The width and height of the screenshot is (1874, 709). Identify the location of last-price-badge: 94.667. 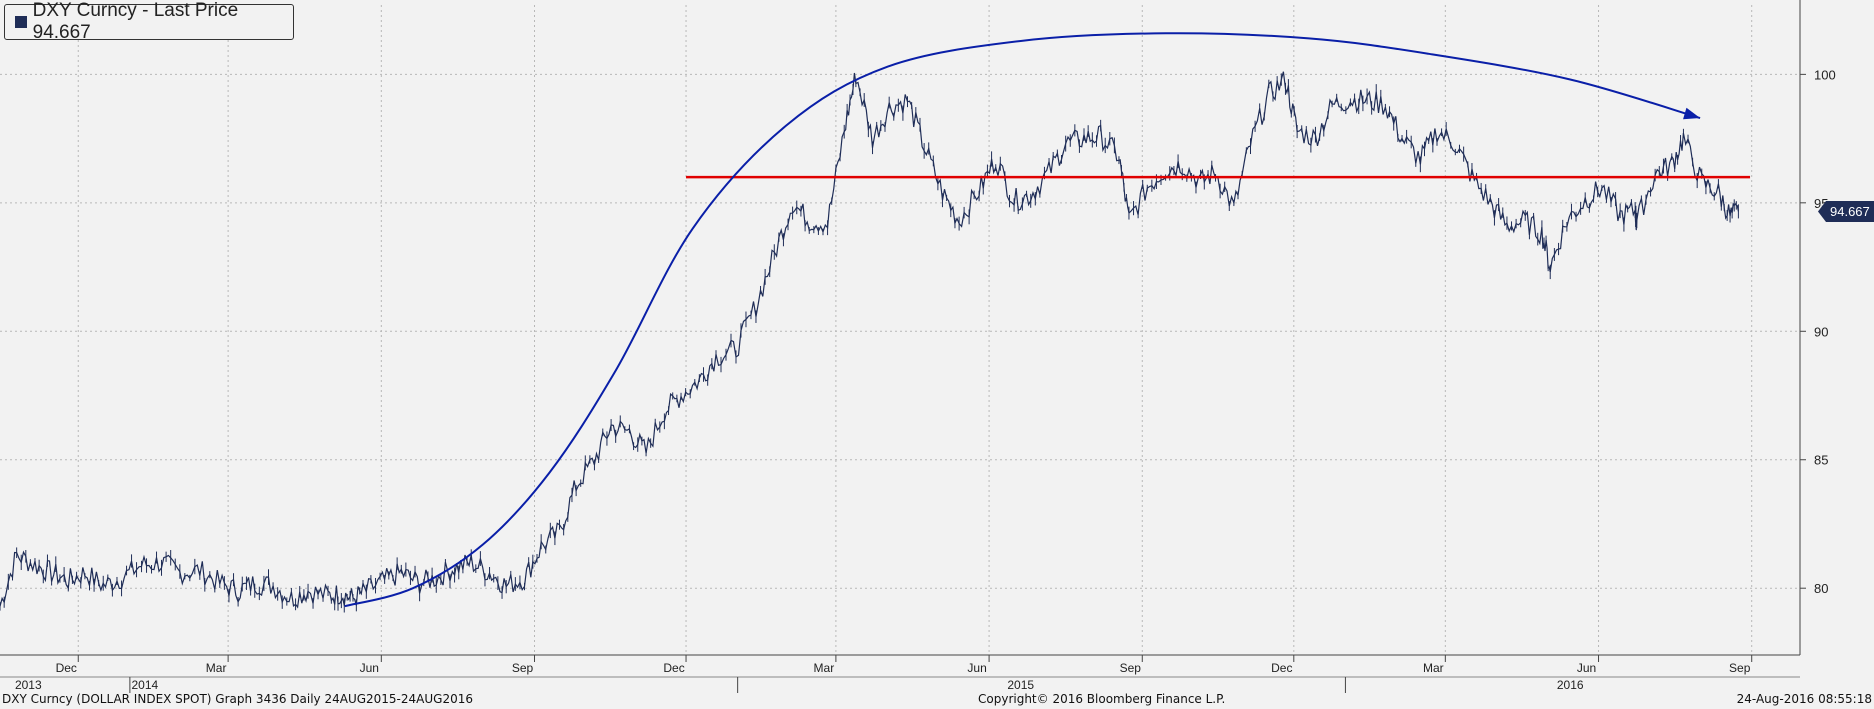
(1846, 211).